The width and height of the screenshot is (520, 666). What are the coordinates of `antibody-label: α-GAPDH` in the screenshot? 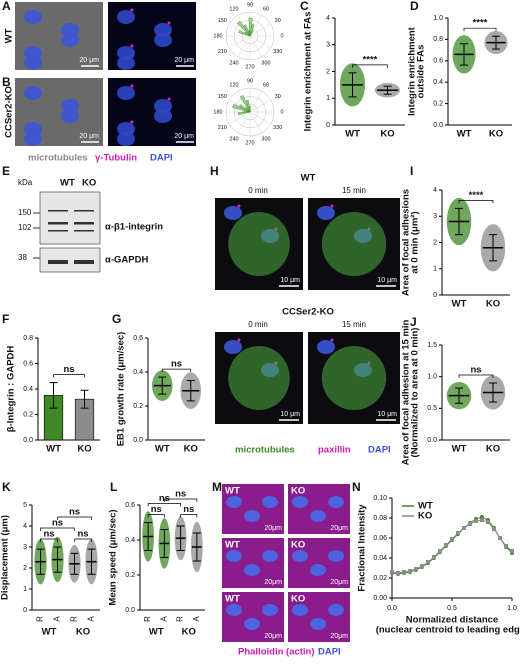 It's located at (126, 260).